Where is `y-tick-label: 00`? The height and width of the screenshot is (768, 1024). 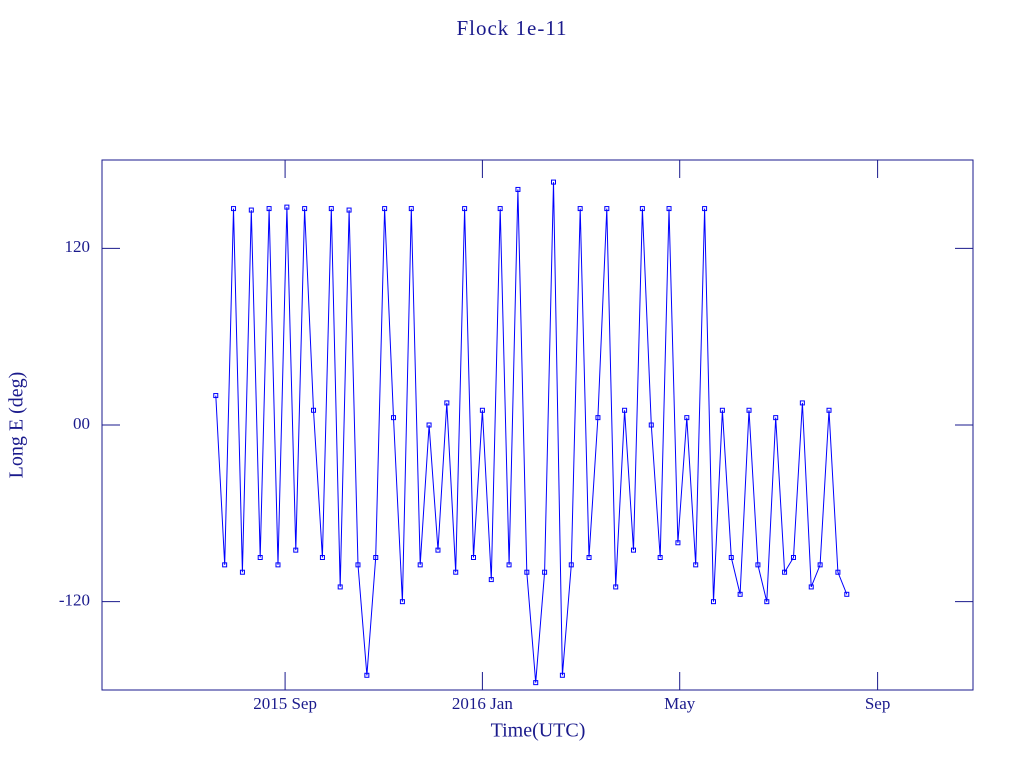 y-tick-label: 00 is located at coordinates (81, 423).